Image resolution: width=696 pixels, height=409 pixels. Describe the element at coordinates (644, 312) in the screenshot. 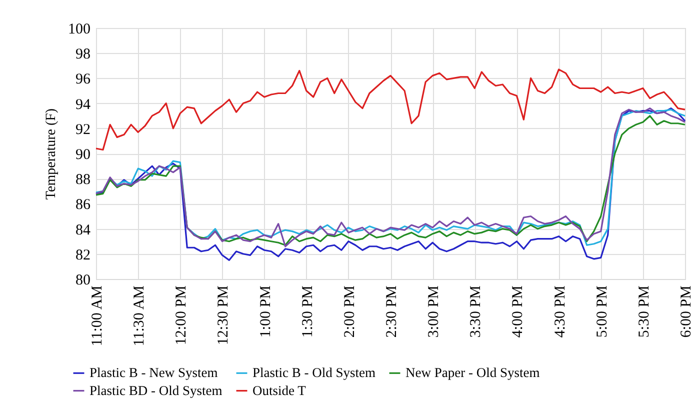

I see `x-tick-label: 5:30 PM` at that location.